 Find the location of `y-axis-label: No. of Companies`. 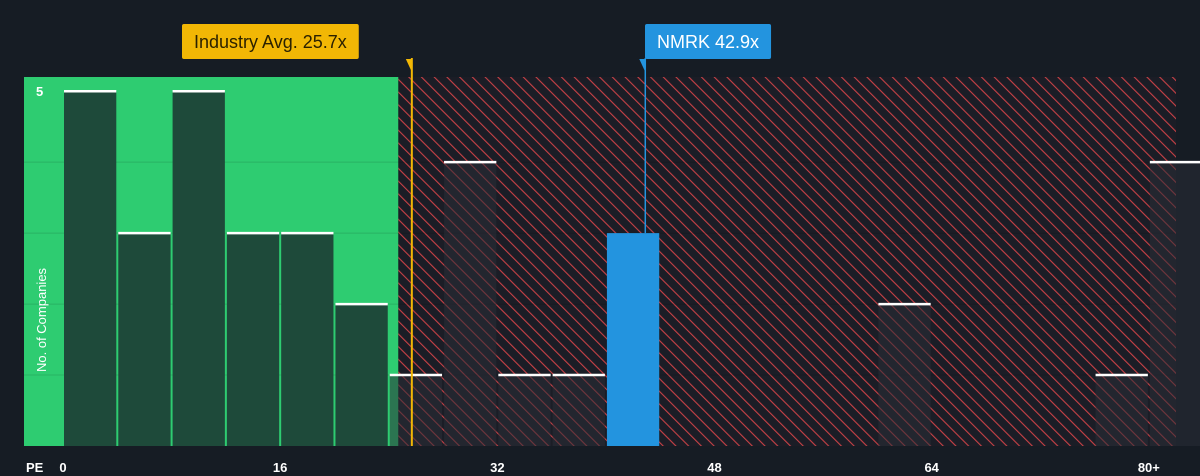

y-axis-label: No. of Companies is located at coordinates (41, 319).